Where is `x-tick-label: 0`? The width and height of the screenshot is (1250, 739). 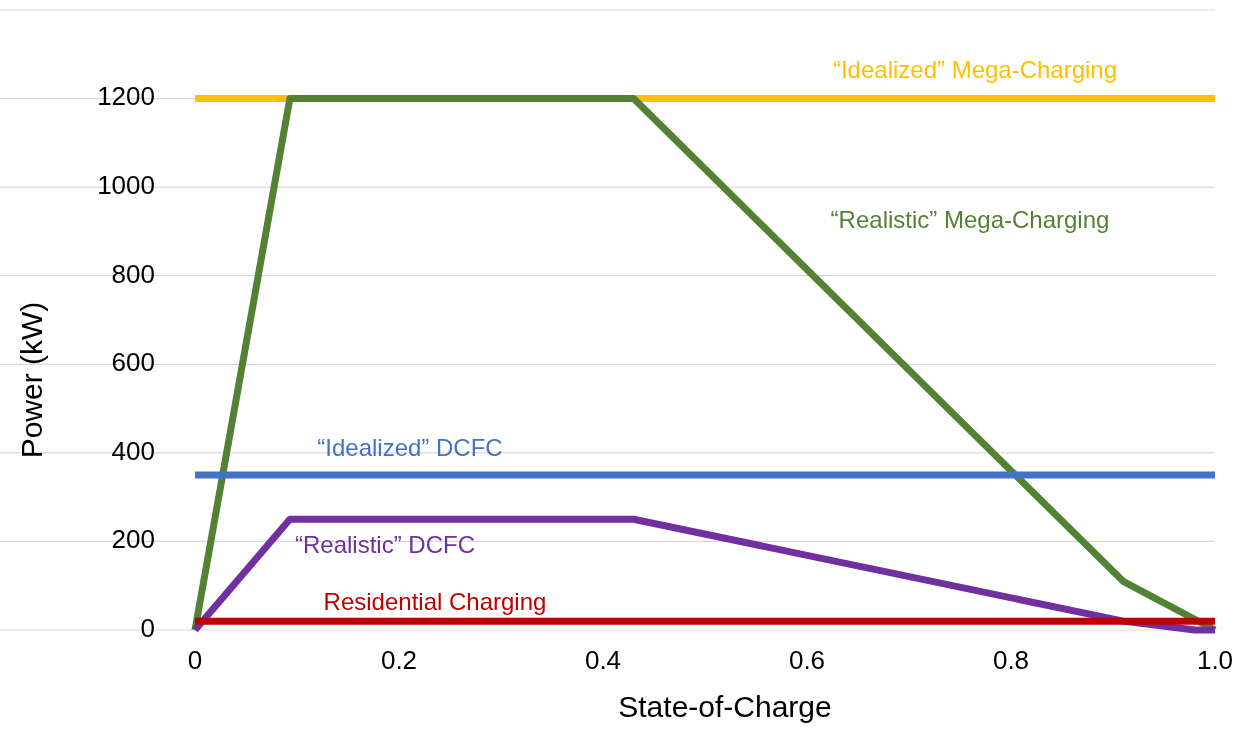
x-tick-label: 0 is located at coordinates (195, 659).